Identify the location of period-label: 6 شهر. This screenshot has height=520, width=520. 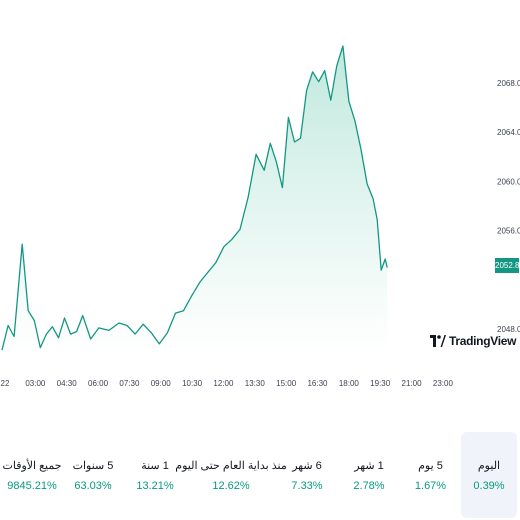
(307, 465).